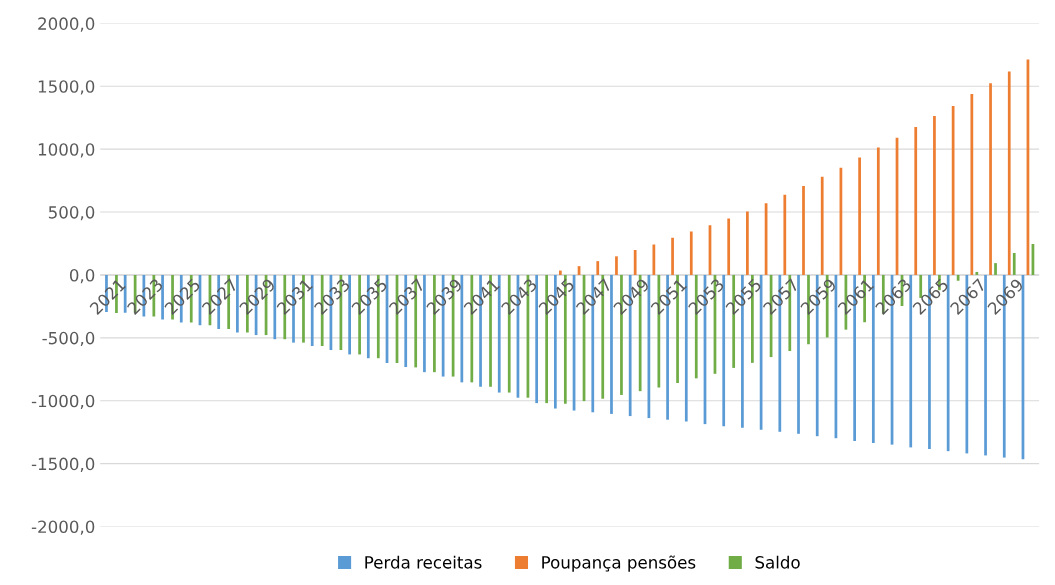 This screenshot has width=1055, height=585. What do you see at coordinates (66, 150) in the screenshot?
I see `y-tick-label: 1000,0` at bounding box center [66, 150].